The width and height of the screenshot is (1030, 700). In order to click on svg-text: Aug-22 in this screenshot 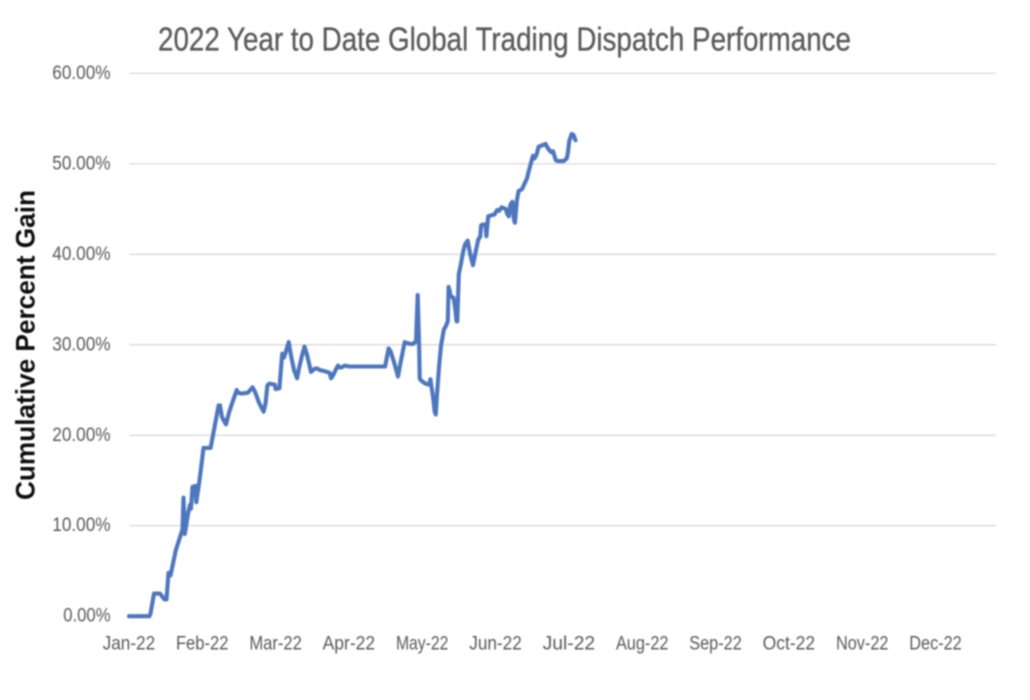, I will do `click(642, 644)`.